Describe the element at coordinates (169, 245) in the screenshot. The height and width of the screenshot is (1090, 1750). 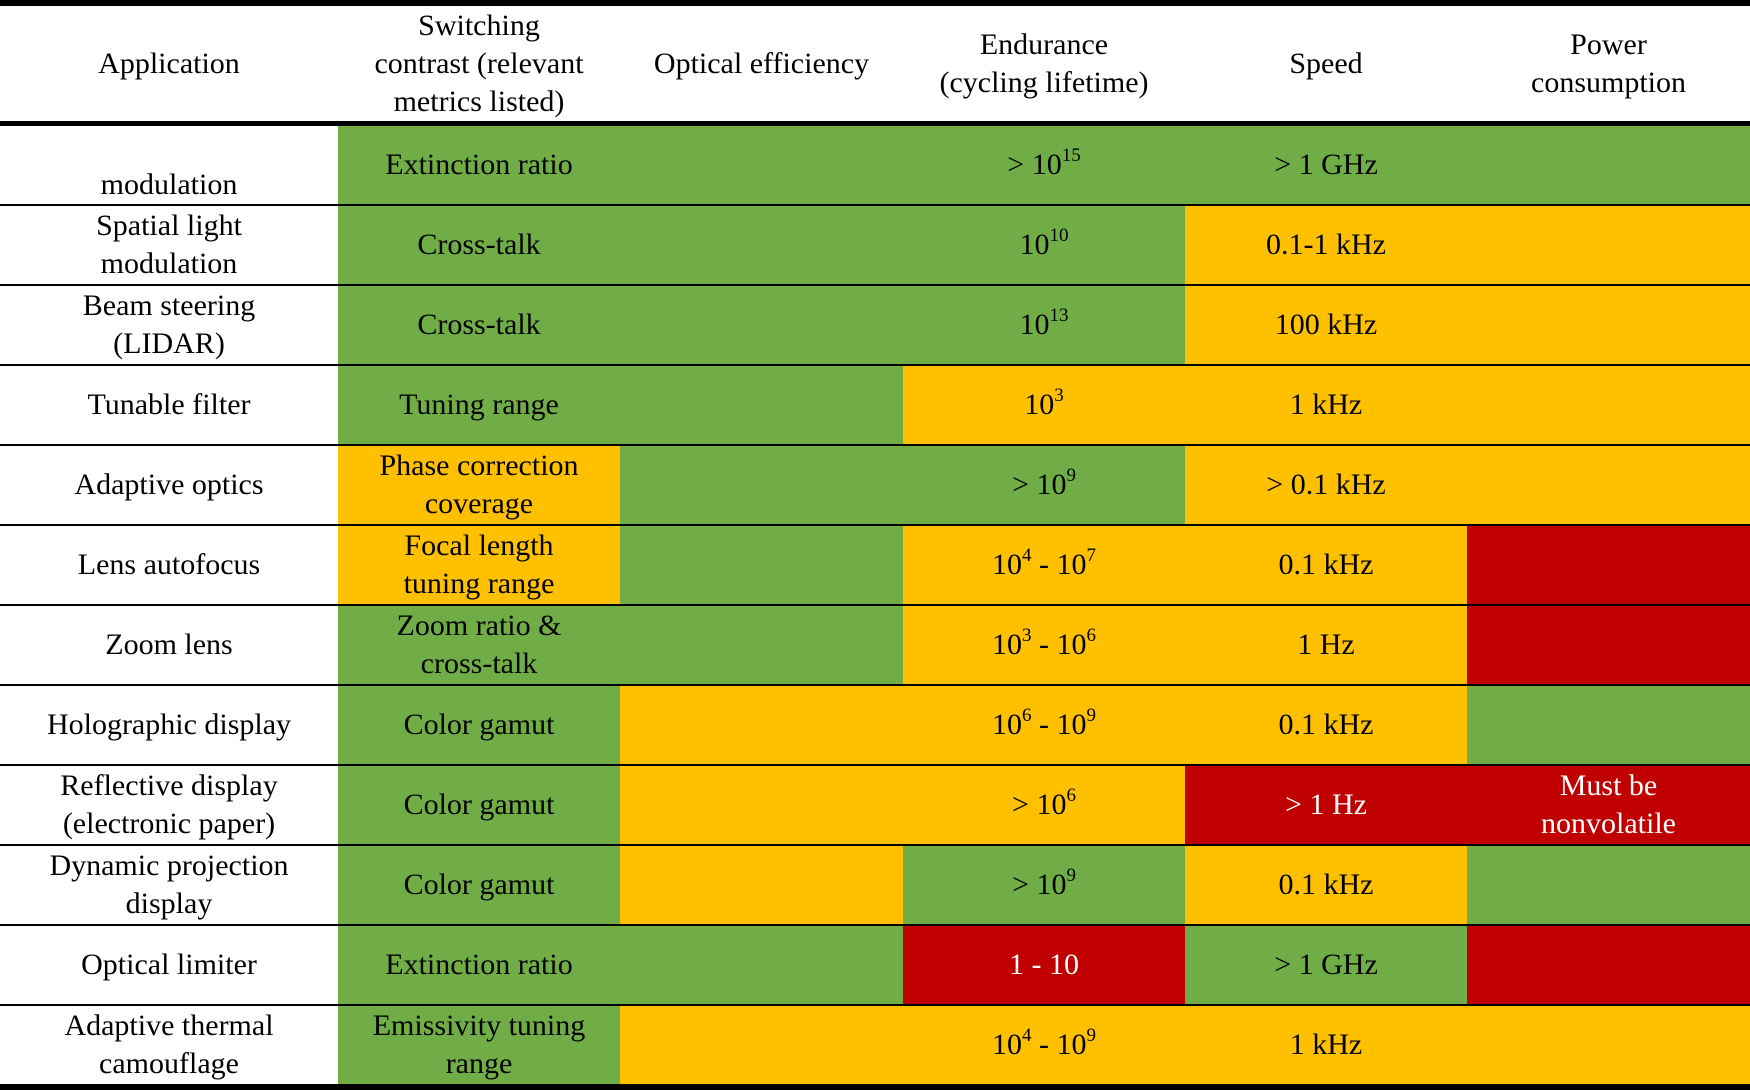
I see `cell-application: Spatial light modulation` at that location.